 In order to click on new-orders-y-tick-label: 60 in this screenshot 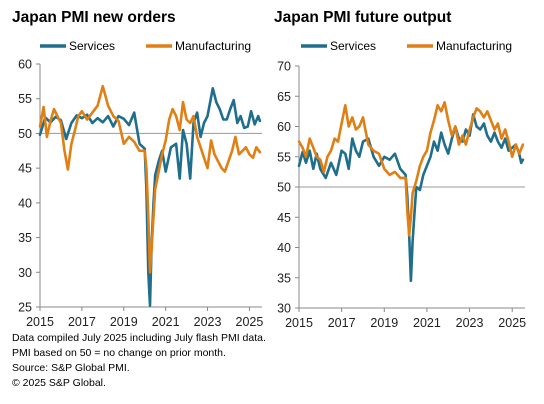, I will do `click(25, 65)`.